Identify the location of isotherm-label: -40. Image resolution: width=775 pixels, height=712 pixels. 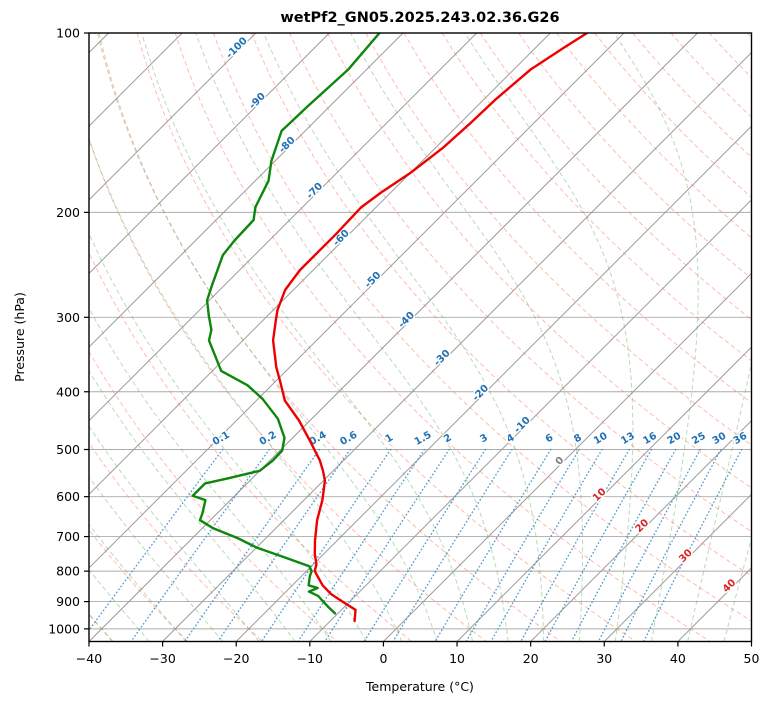
(406, 320).